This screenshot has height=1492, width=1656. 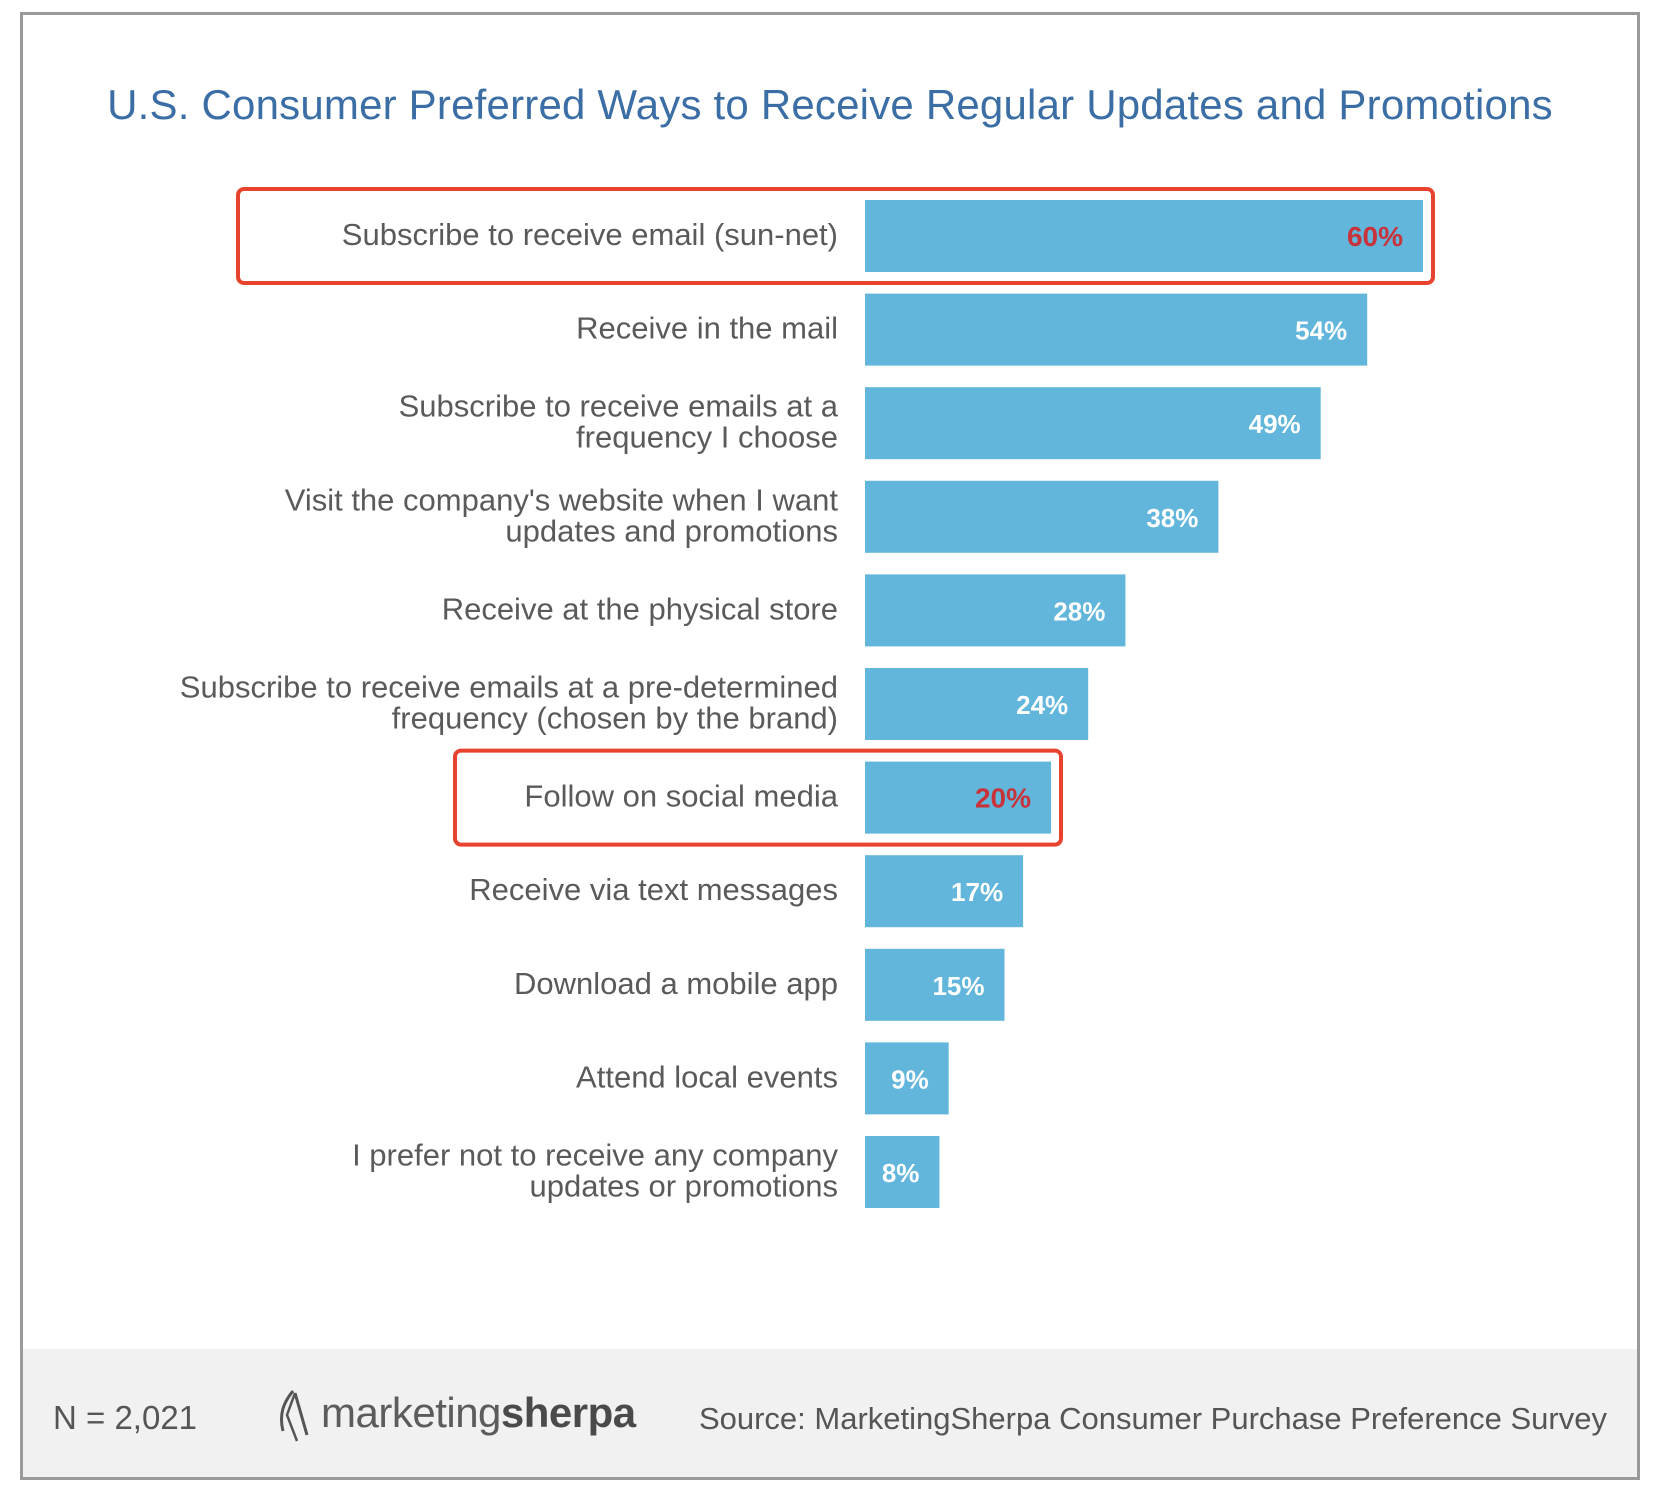 I want to click on category-label: Receive via text messages, so click(x=653, y=889).